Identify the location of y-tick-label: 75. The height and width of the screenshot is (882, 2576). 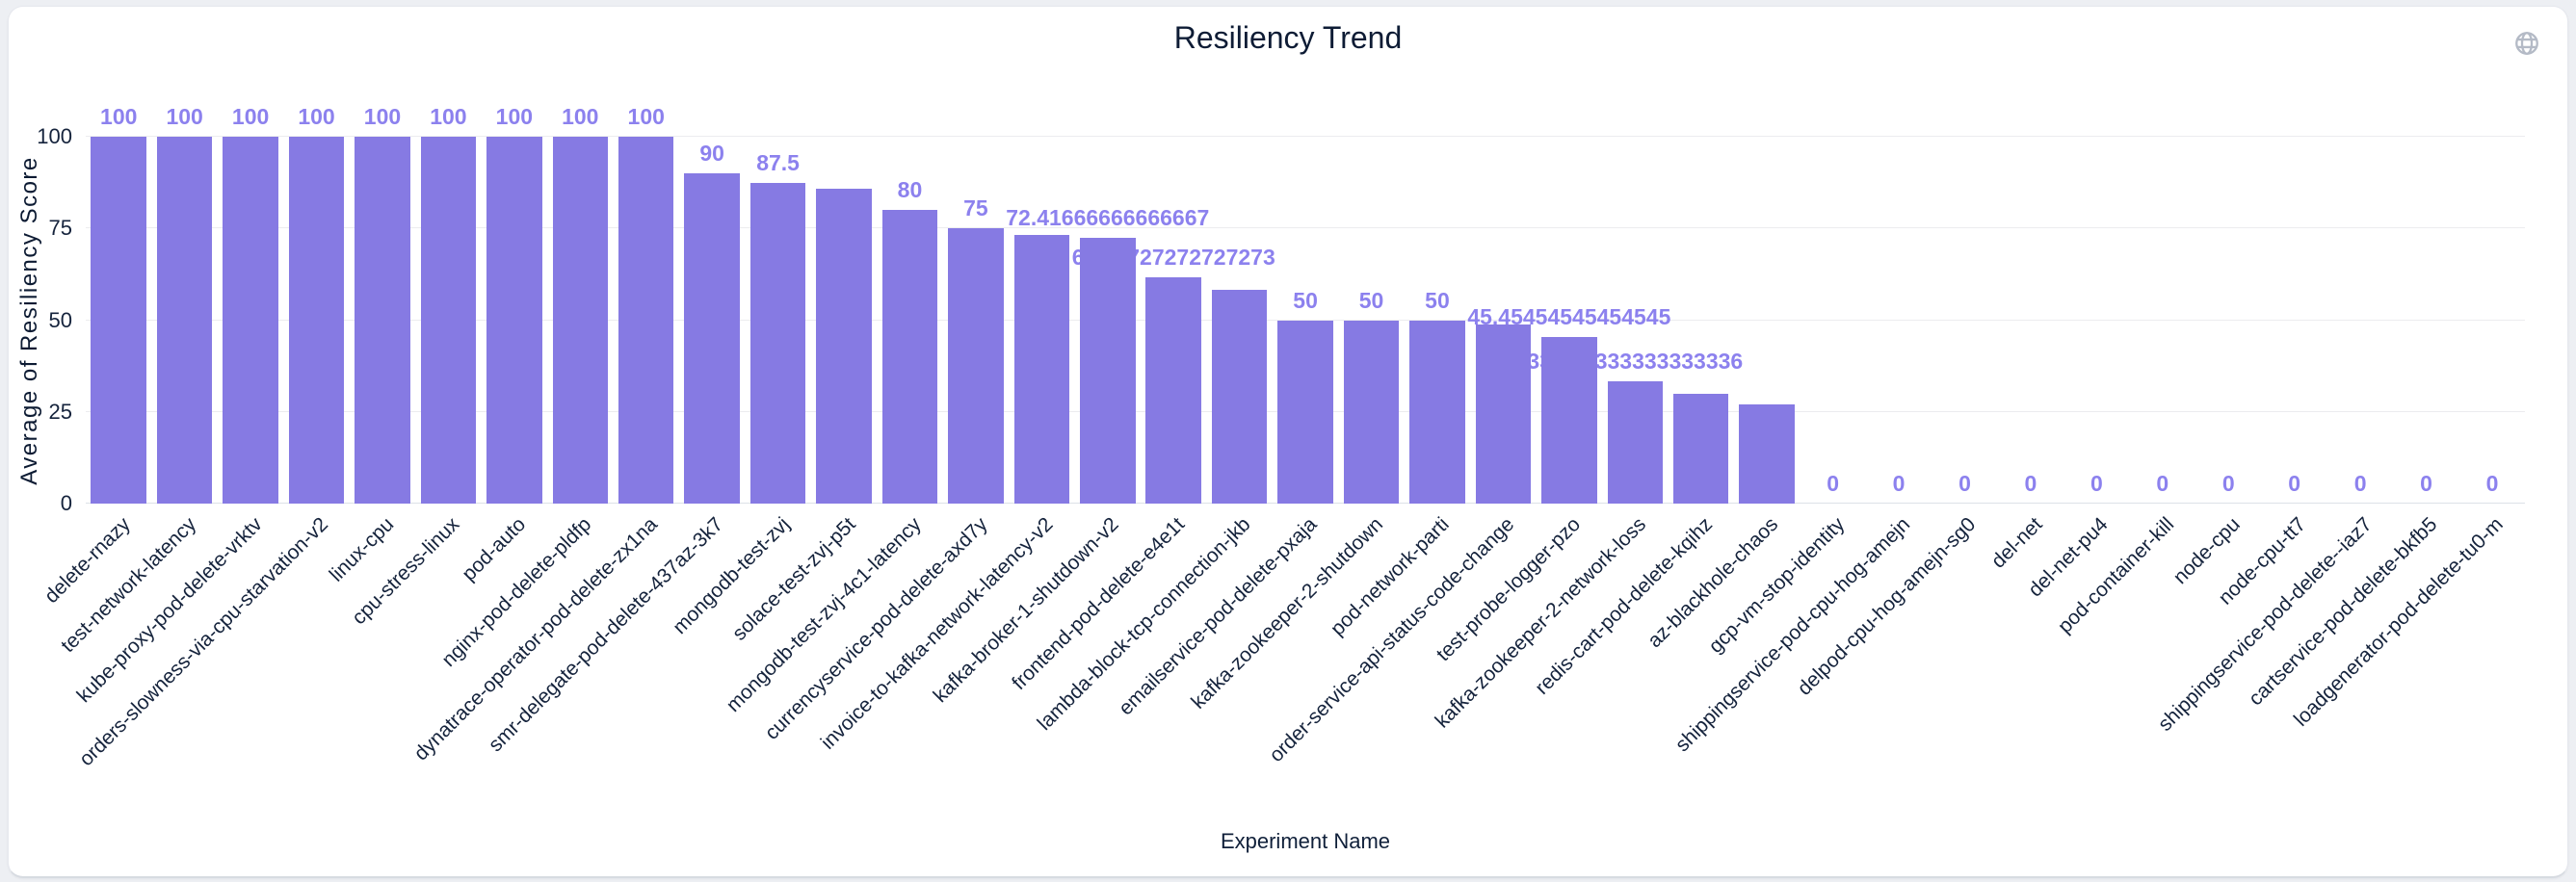
(60, 228).